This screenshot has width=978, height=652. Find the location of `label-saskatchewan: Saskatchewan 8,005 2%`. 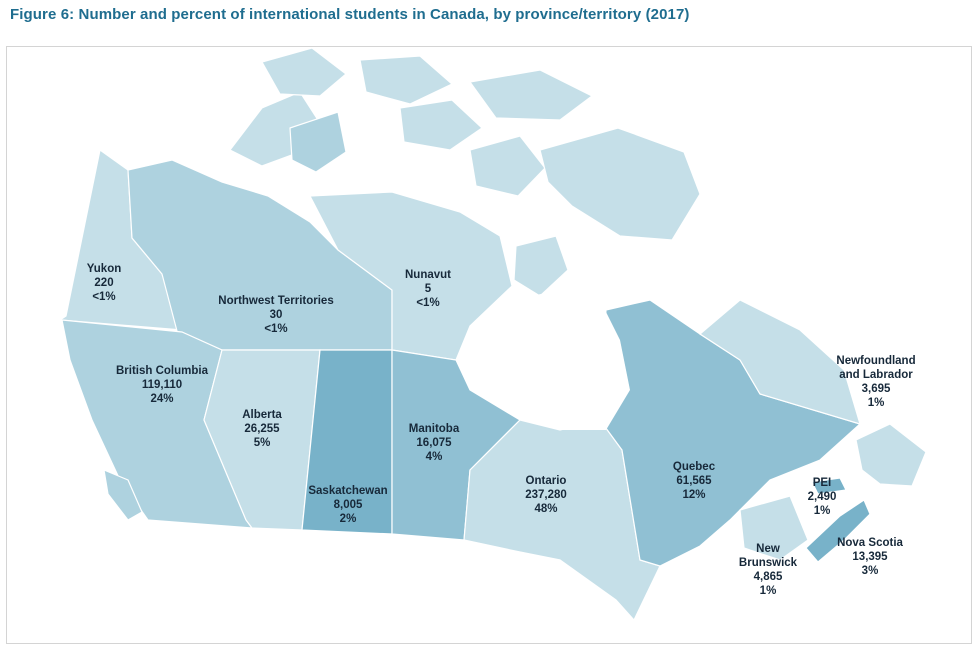

label-saskatchewan: Saskatchewan 8,005 2% is located at coordinates (348, 505).